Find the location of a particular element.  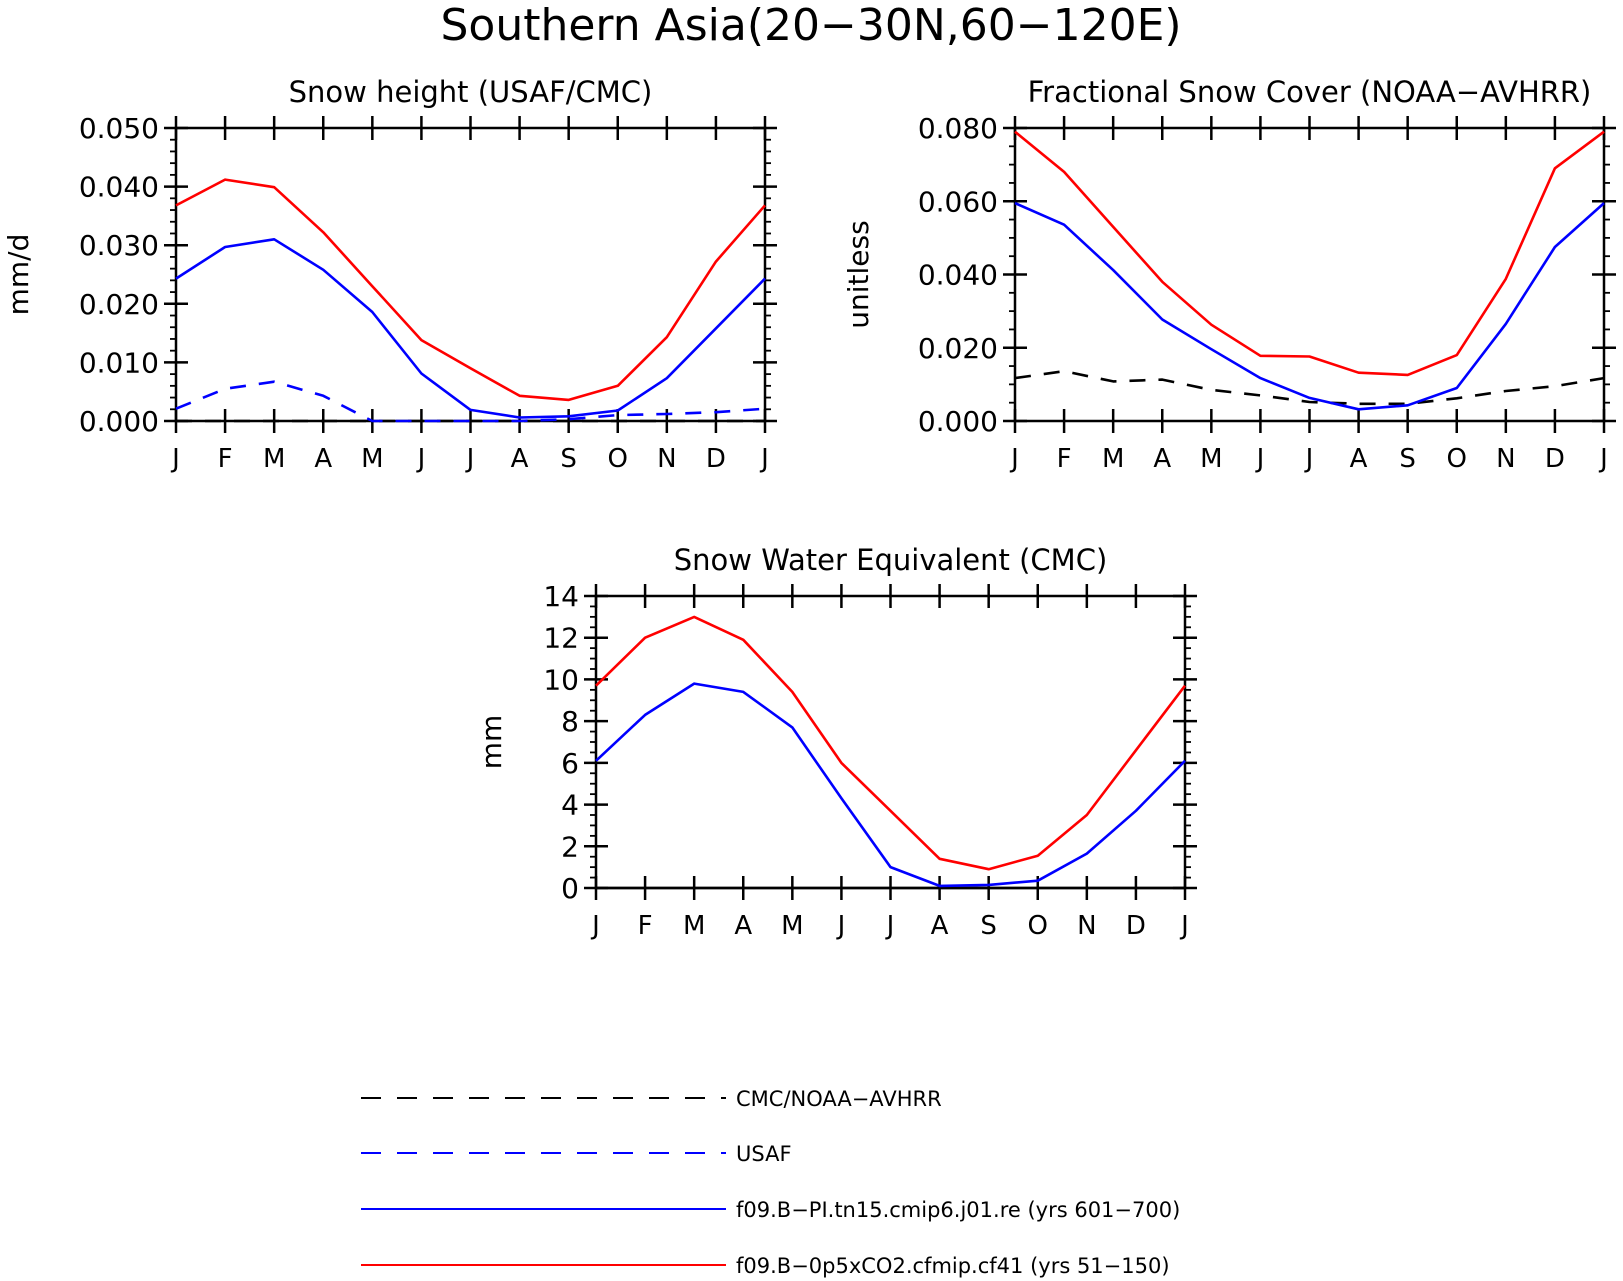

y-tick-label: 0.030 is located at coordinates (119, 245).